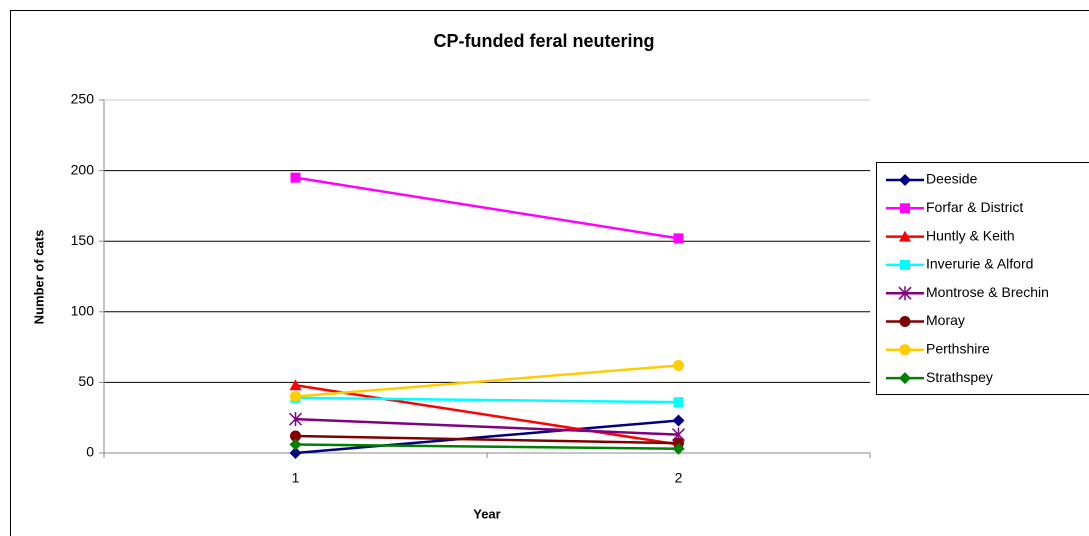  Describe the element at coordinates (296, 478) in the screenshot. I see `x-tick-label: 1` at that location.